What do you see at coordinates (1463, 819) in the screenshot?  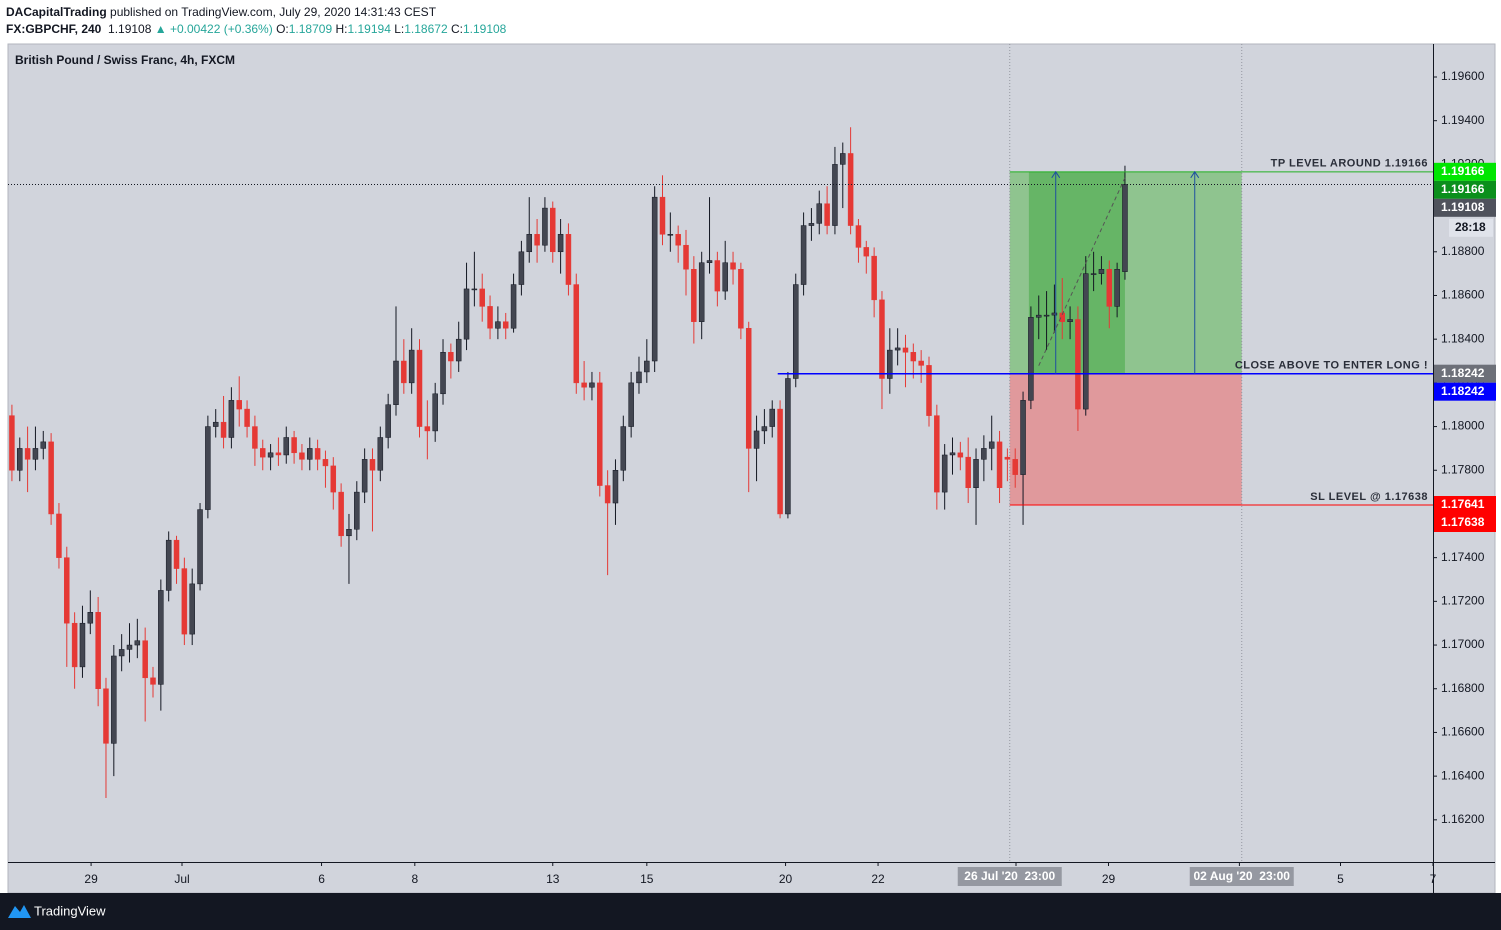 I see `y-tick-label: 1.16200` at bounding box center [1463, 819].